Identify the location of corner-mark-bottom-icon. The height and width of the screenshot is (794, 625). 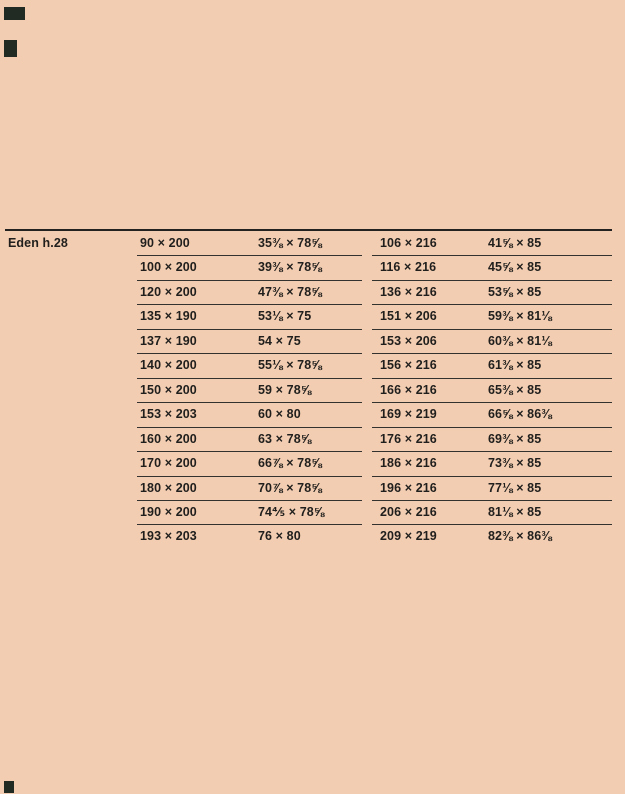
(9, 787).